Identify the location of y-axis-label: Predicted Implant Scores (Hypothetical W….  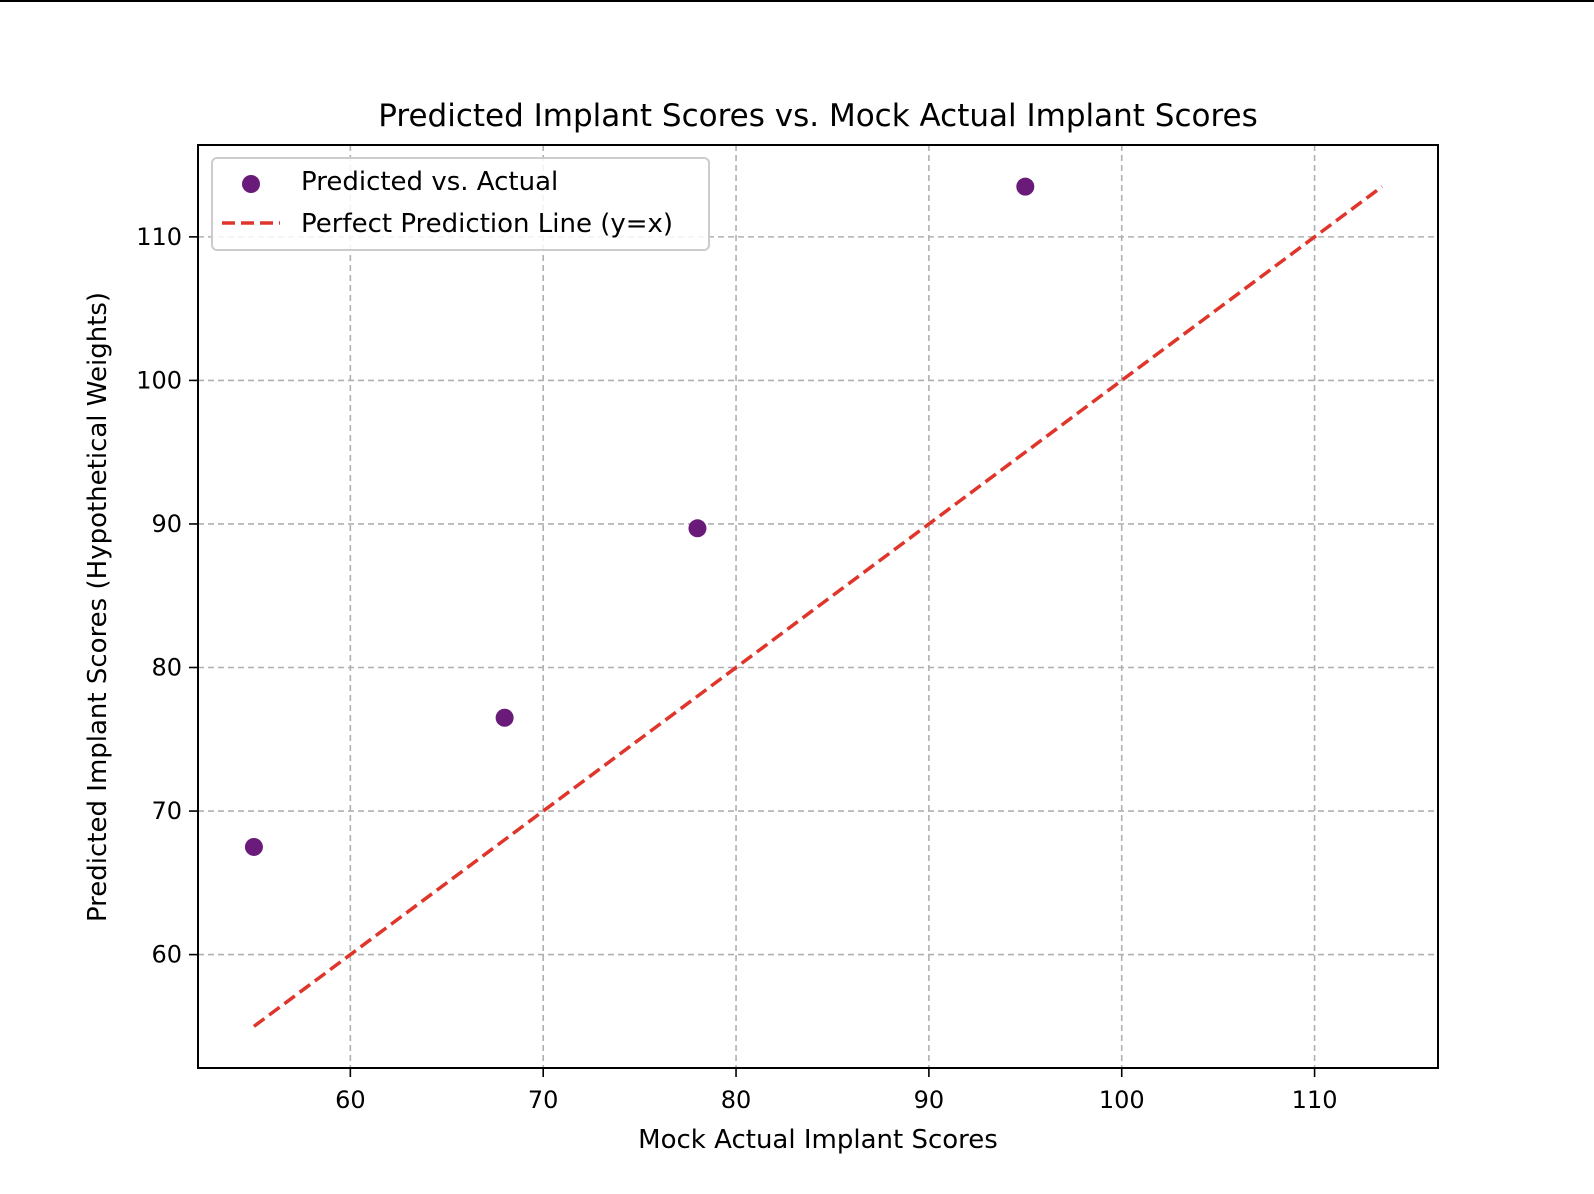
(98, 607).